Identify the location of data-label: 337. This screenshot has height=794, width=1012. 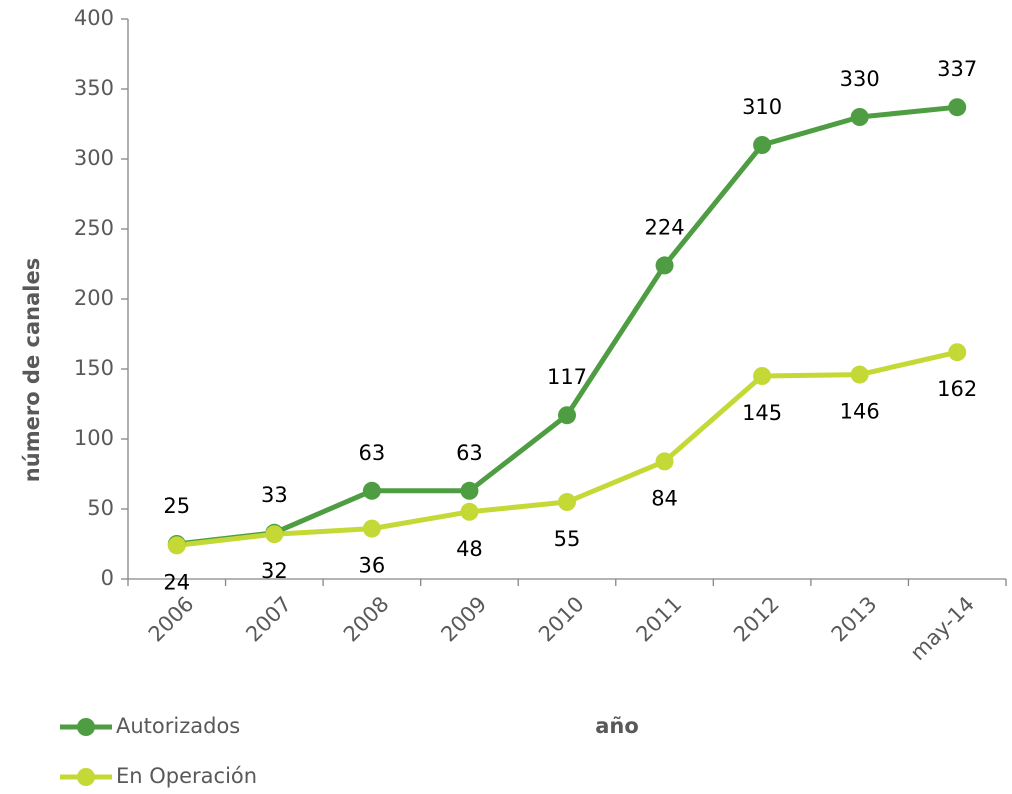
(957, 69).